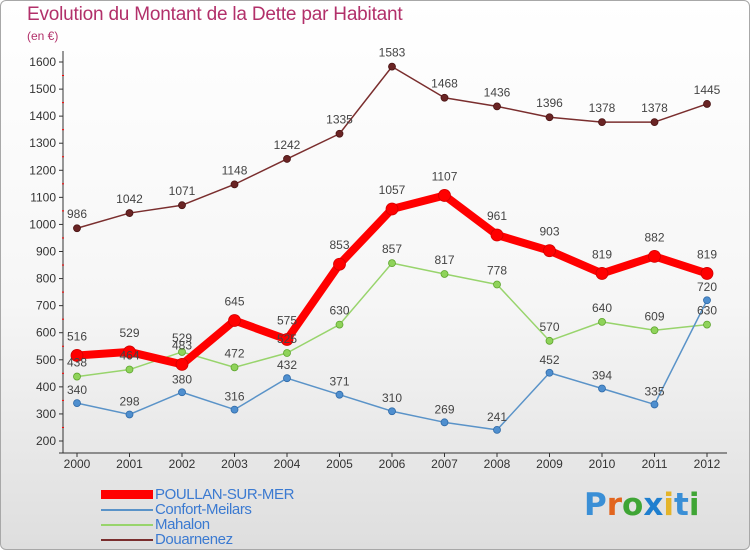 The width and height of the screenshot is (750, 550). Describe the element at coordinates (707, 464) in the screenshot. I see `x-tick-label: 2012` at that location.